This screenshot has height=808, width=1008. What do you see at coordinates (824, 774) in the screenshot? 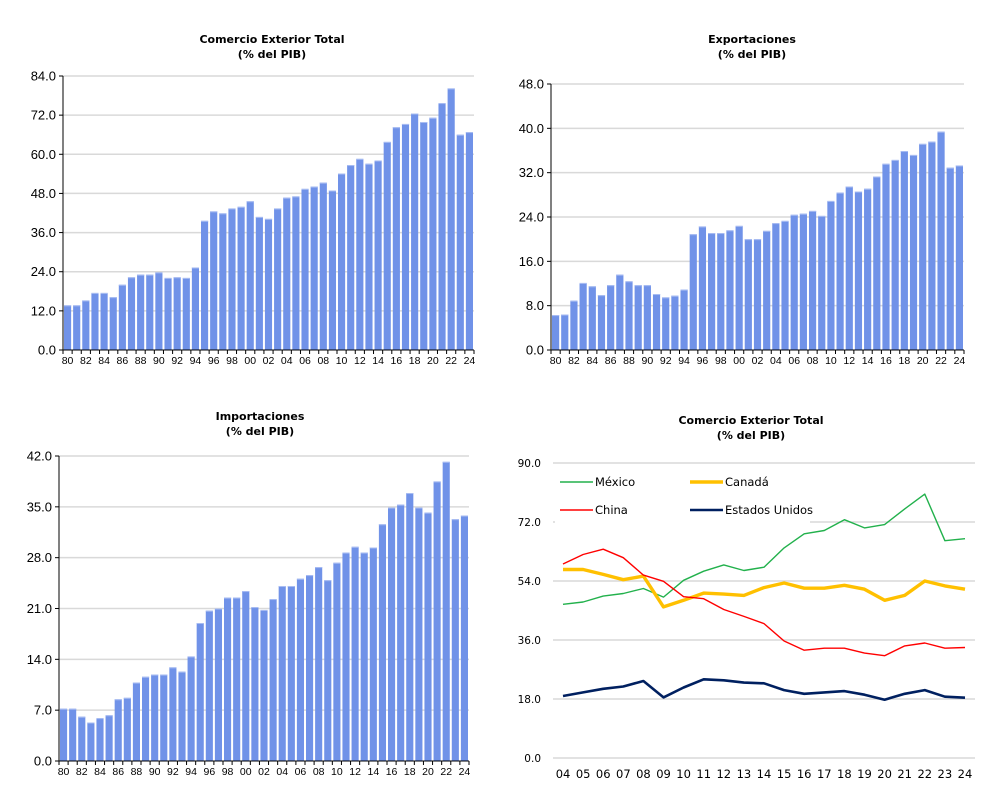
I see `x-tick-label: 17` at bounding box center [824, 774].